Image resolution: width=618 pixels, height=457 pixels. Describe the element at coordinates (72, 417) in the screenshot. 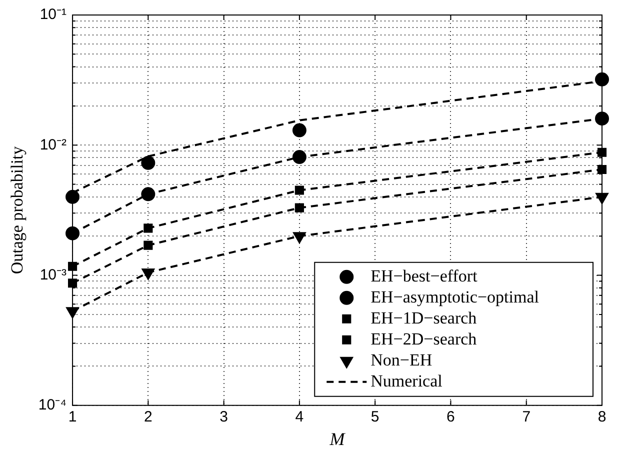

I see `x-tick-label: 1` at that location.